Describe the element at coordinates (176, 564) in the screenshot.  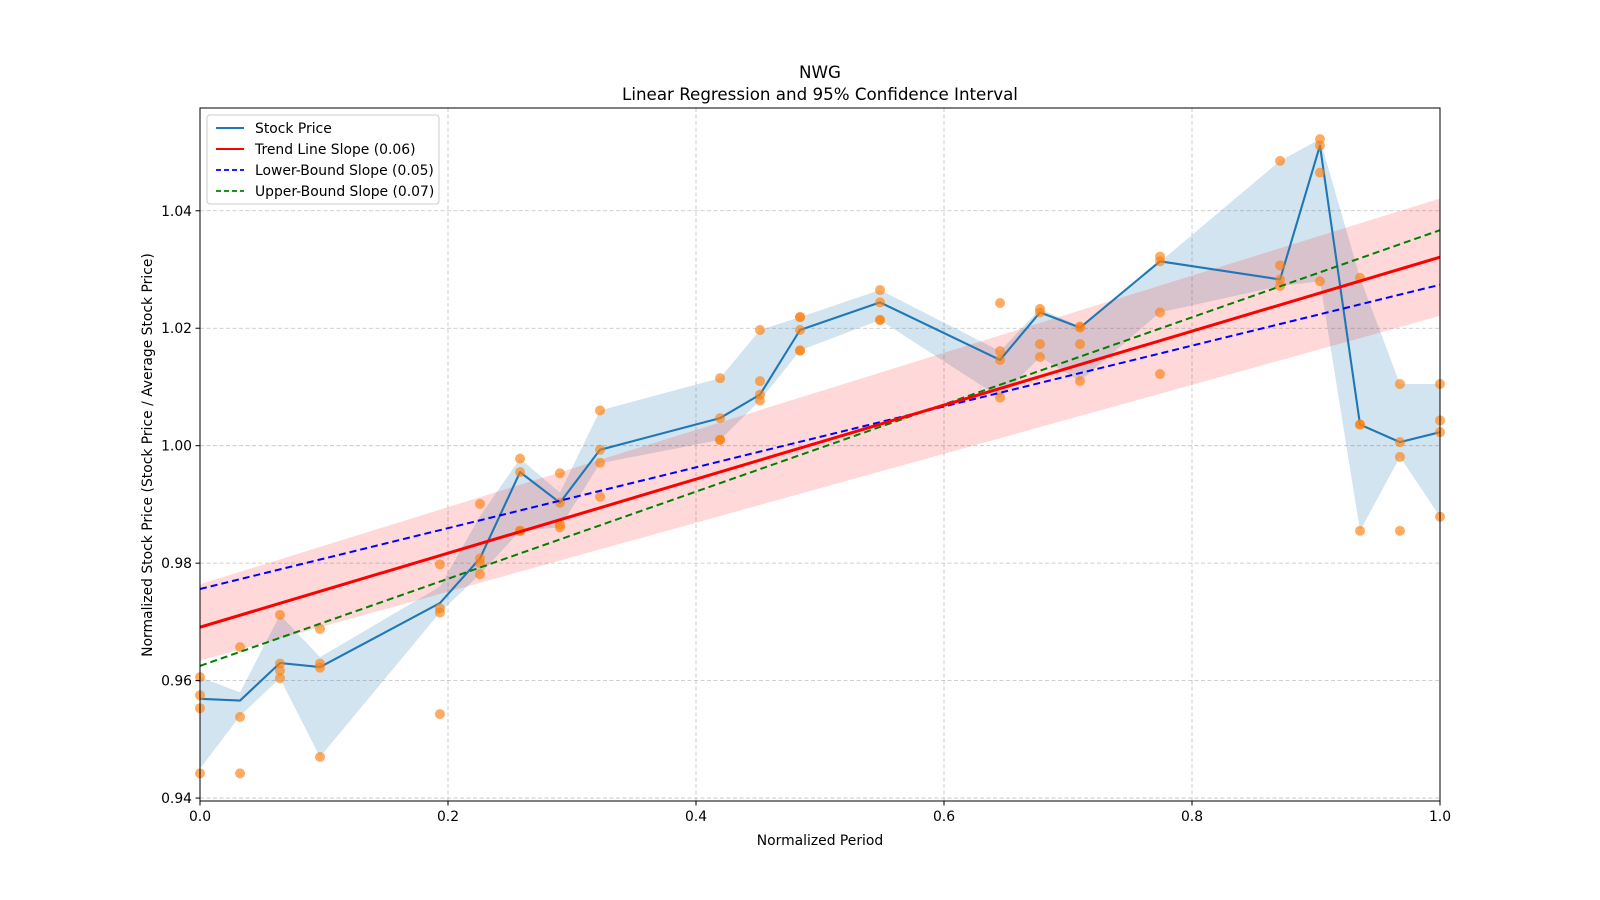
I see `y-tick-label: 0.98` at that location.